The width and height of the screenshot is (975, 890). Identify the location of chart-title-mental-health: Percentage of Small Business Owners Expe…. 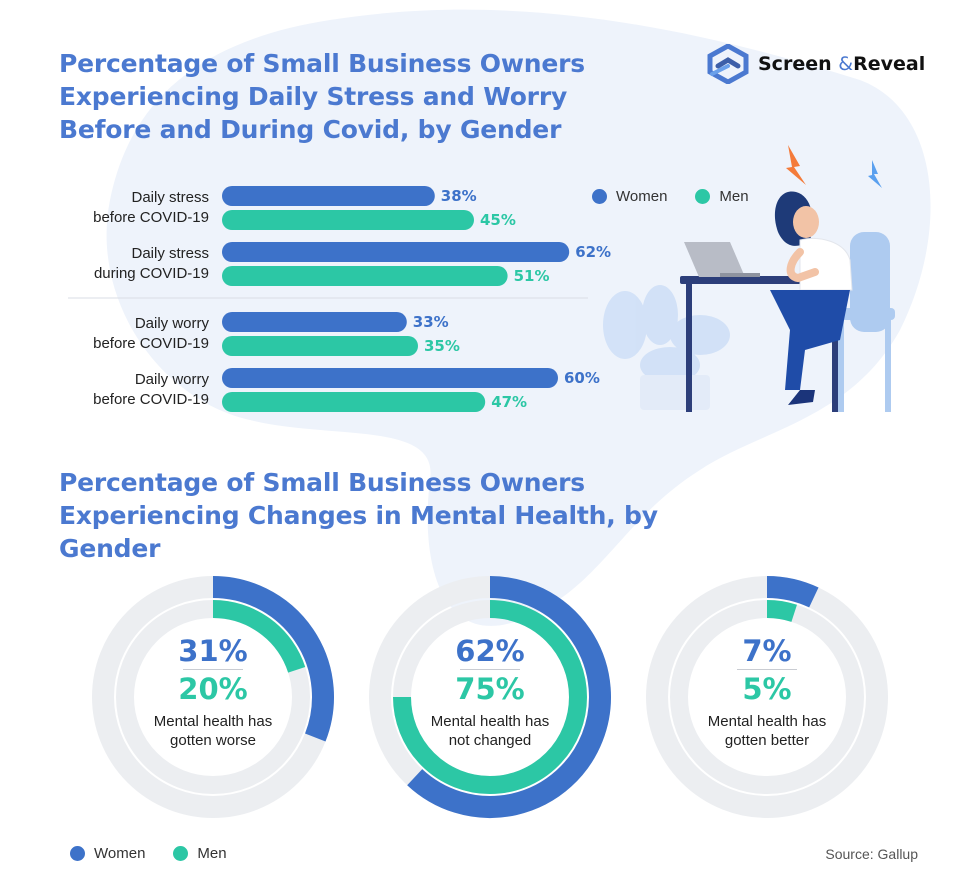
(358, 515).